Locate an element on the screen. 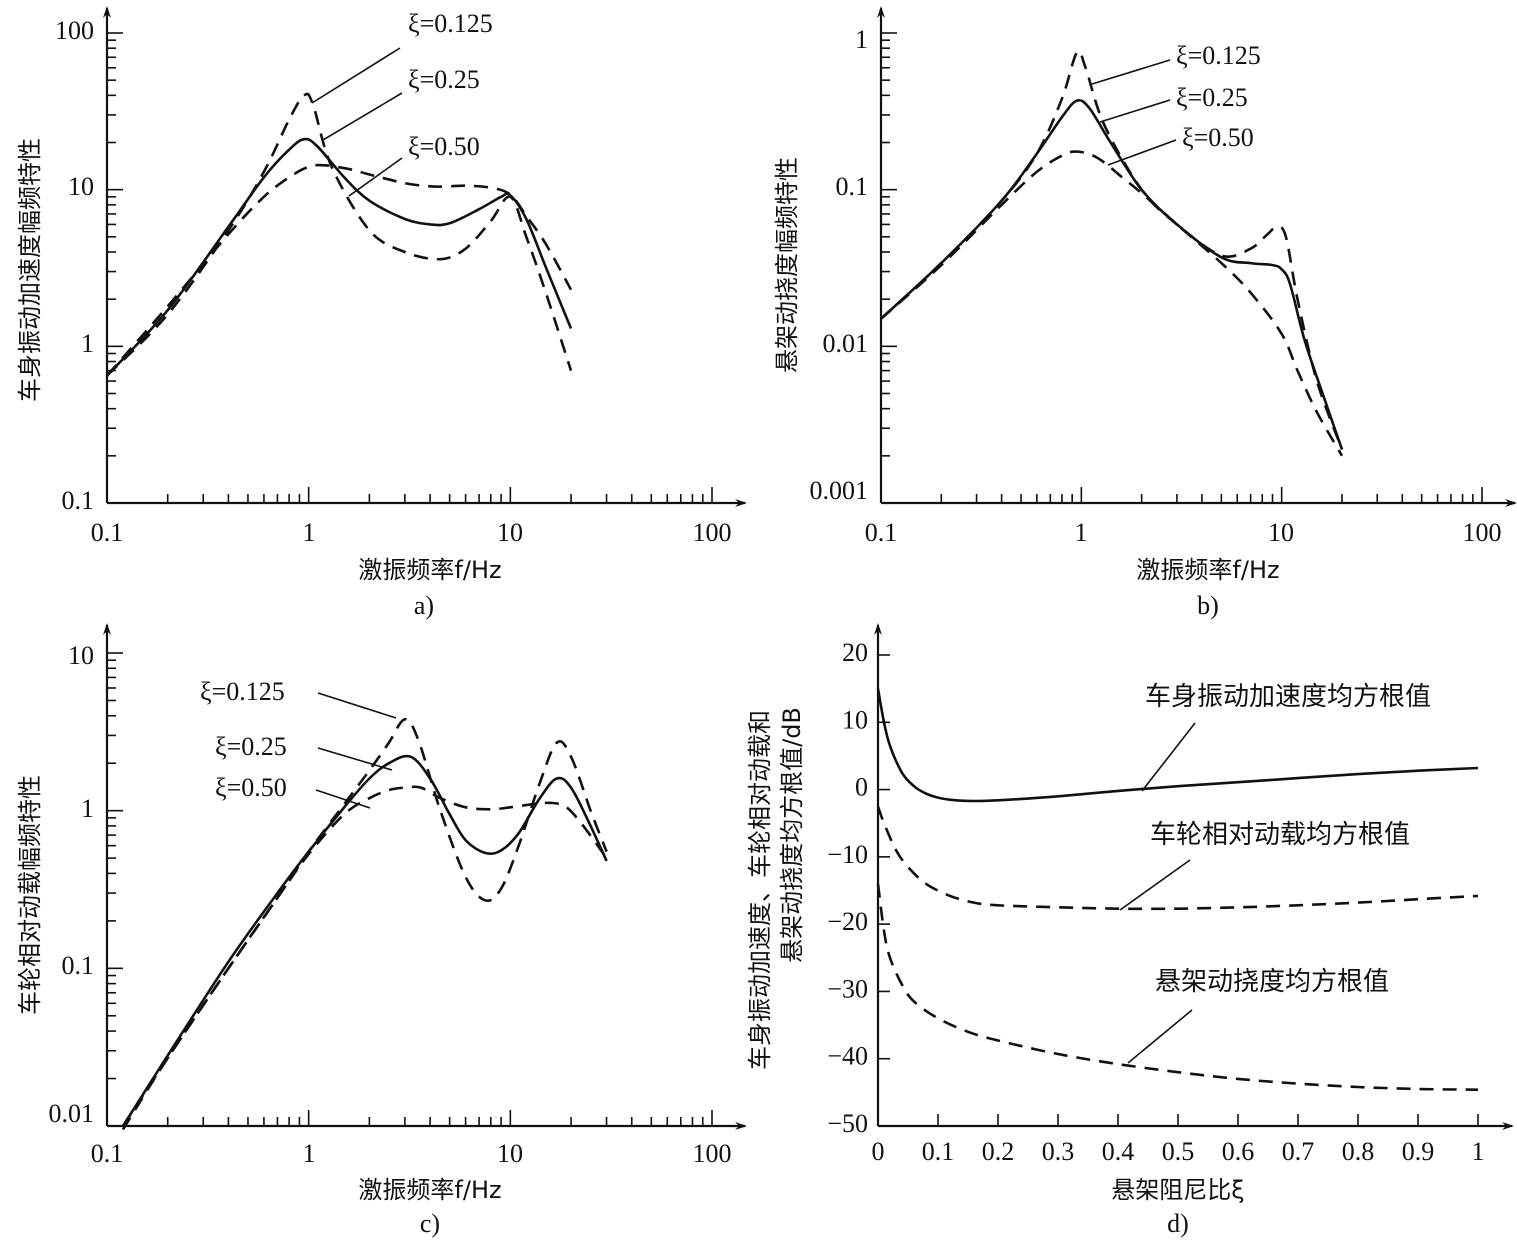  panel-c-annotation-leaders is located at coordinates (356, 750).